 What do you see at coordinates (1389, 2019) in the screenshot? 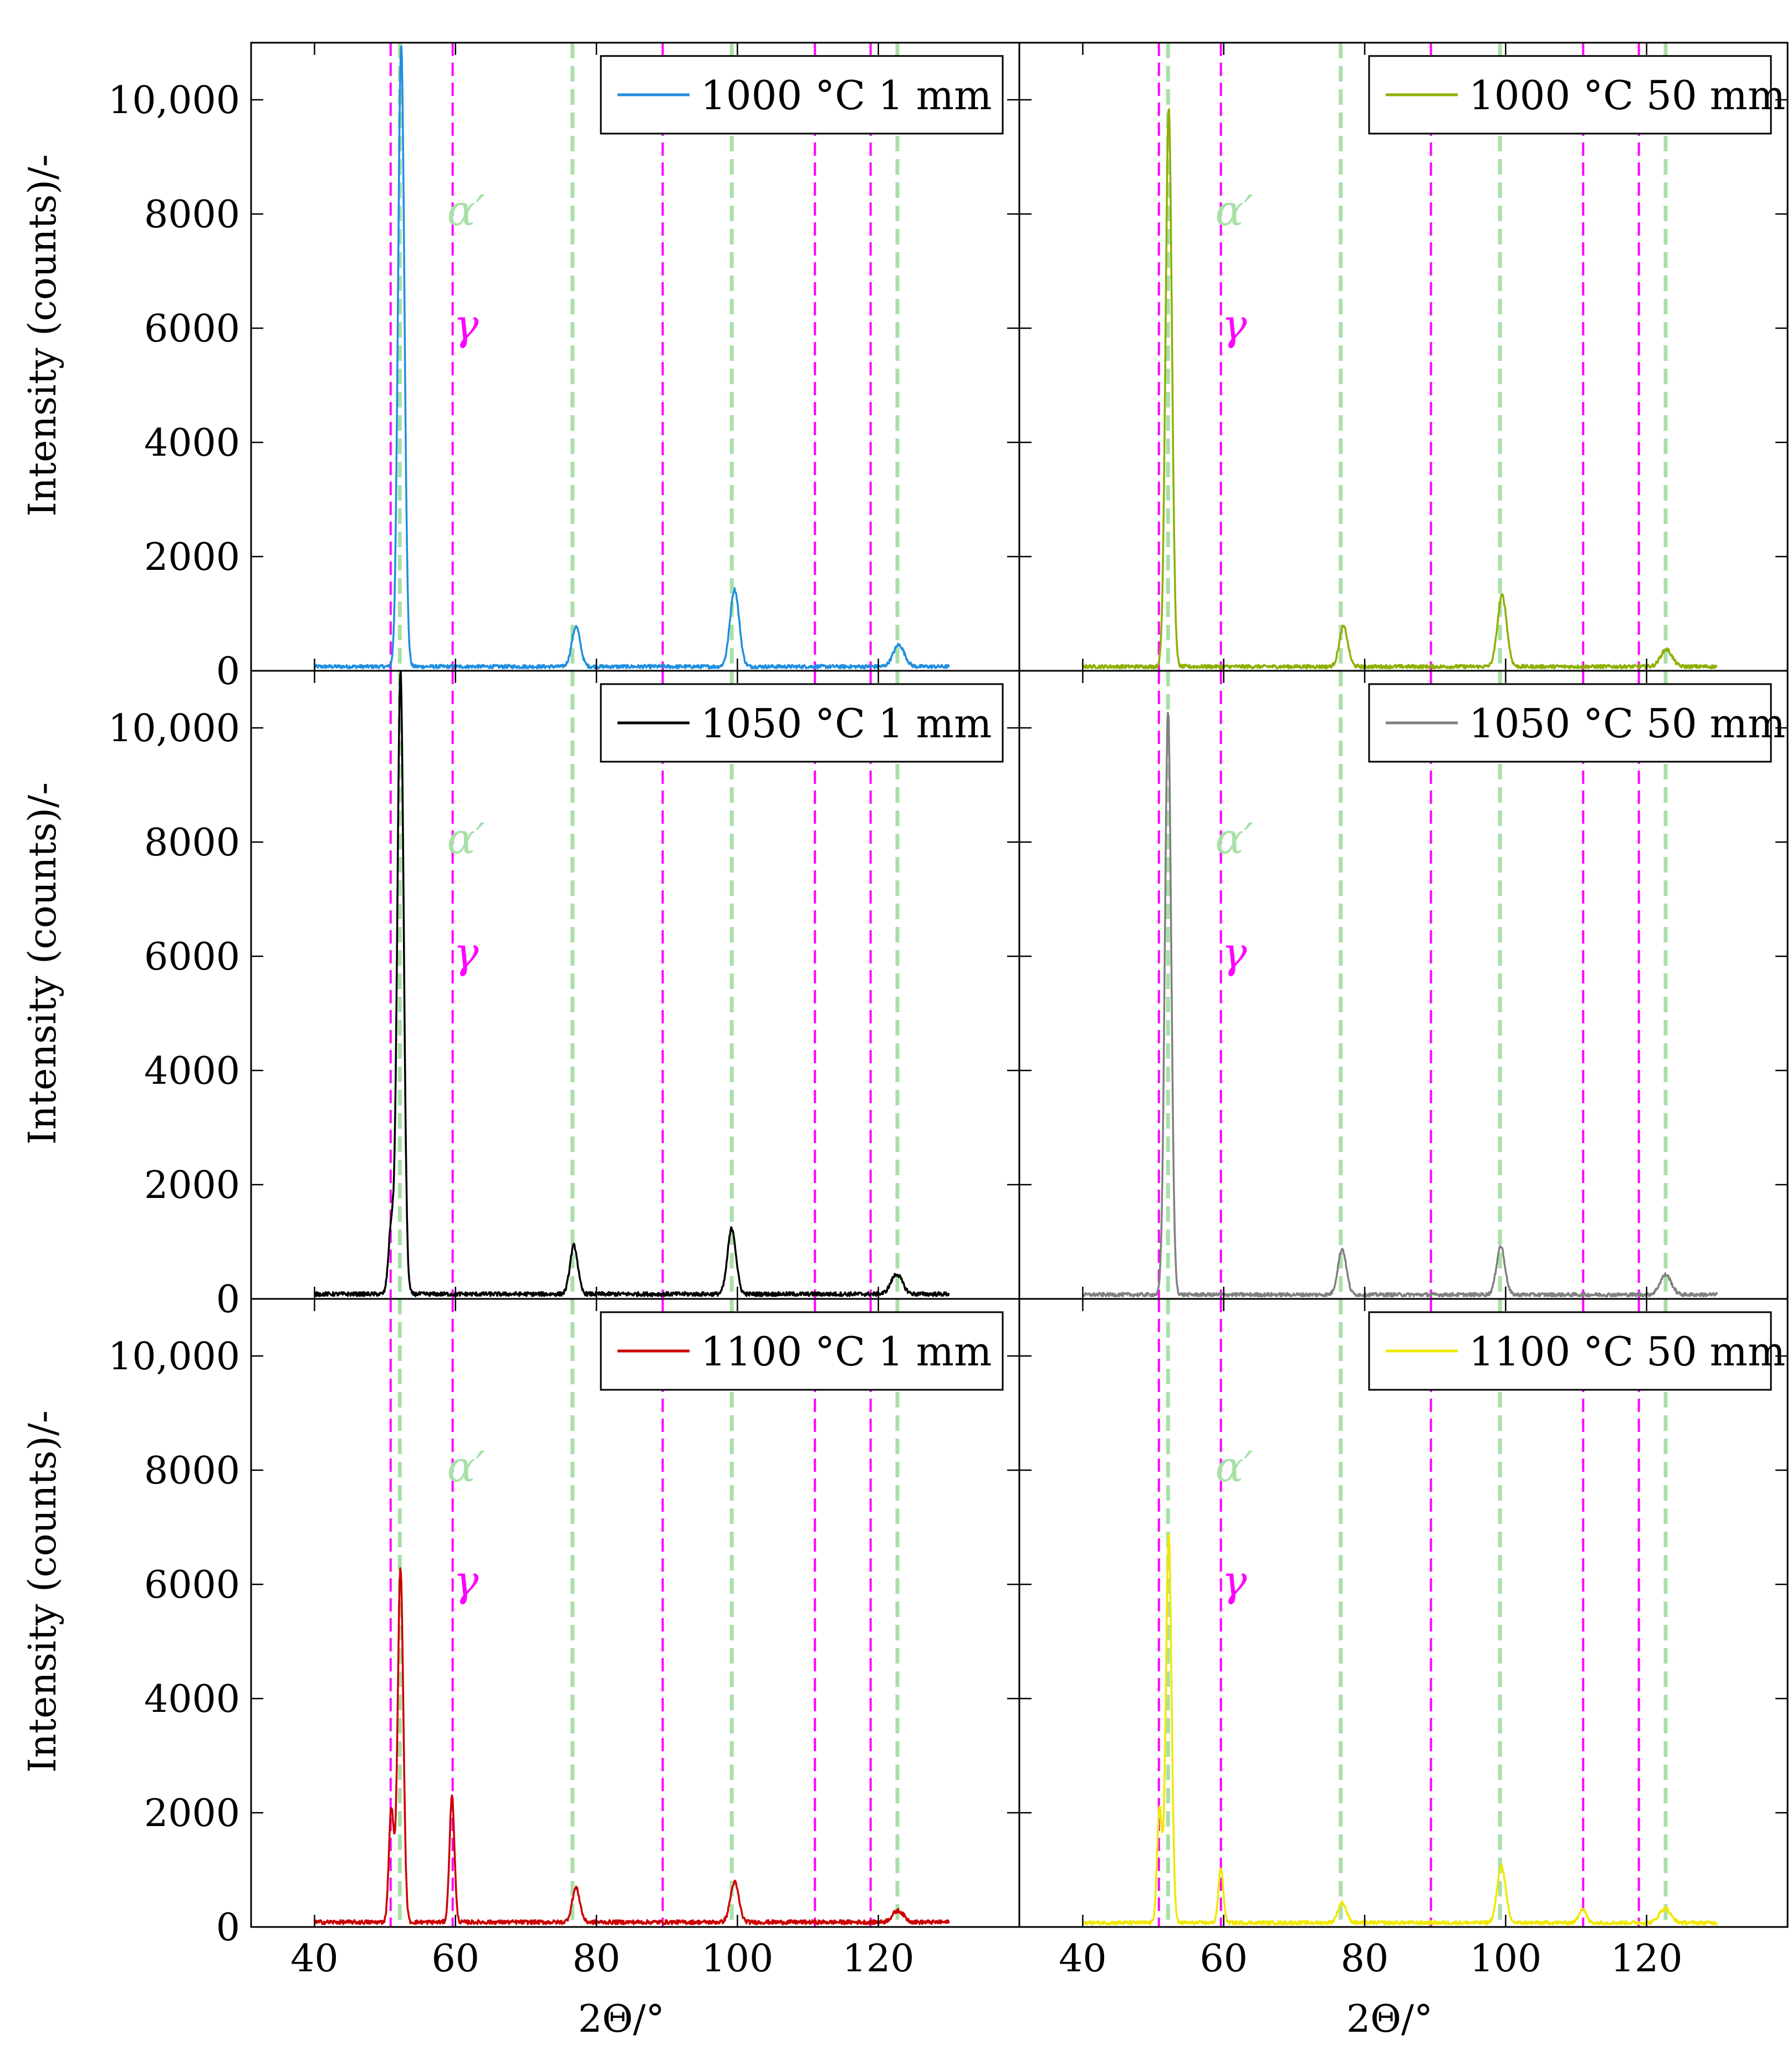
I see `x-axis-label-right: 2Θ/°` at bounding box center [1389, 2019].